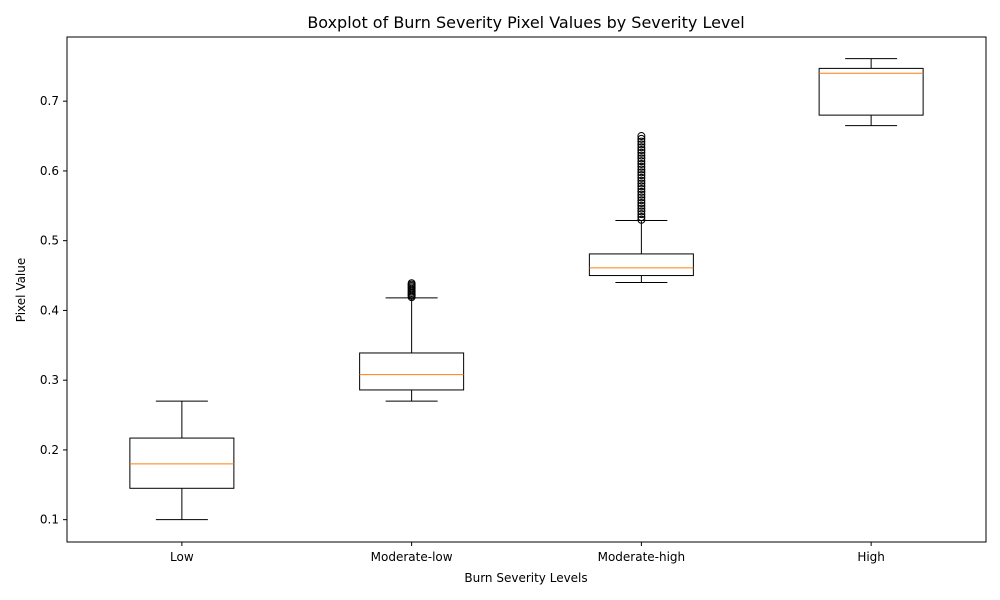 This screenshot has height=600, width=1000. I want to click on x-tick-label: High, so click(871, 557).